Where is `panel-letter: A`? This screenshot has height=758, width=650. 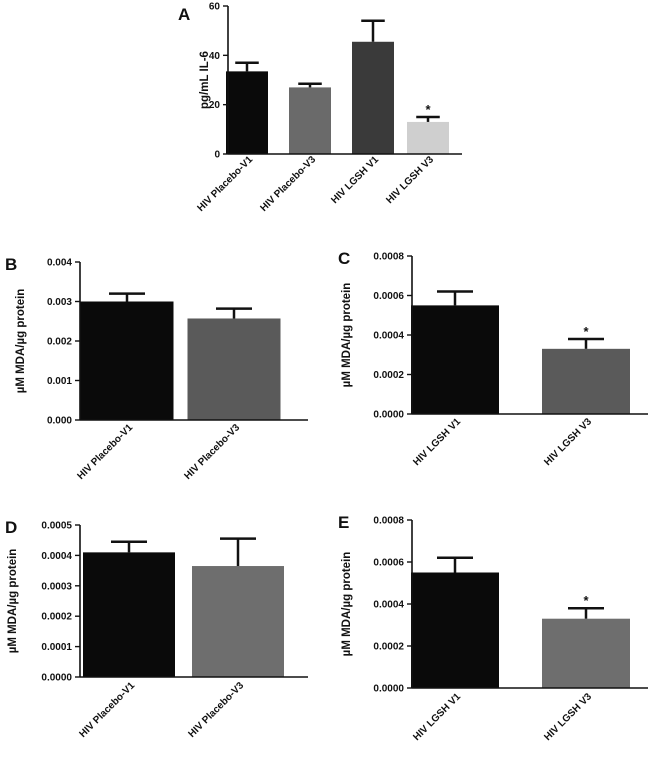
panel-letter: A is located at coordinates (184, 14).